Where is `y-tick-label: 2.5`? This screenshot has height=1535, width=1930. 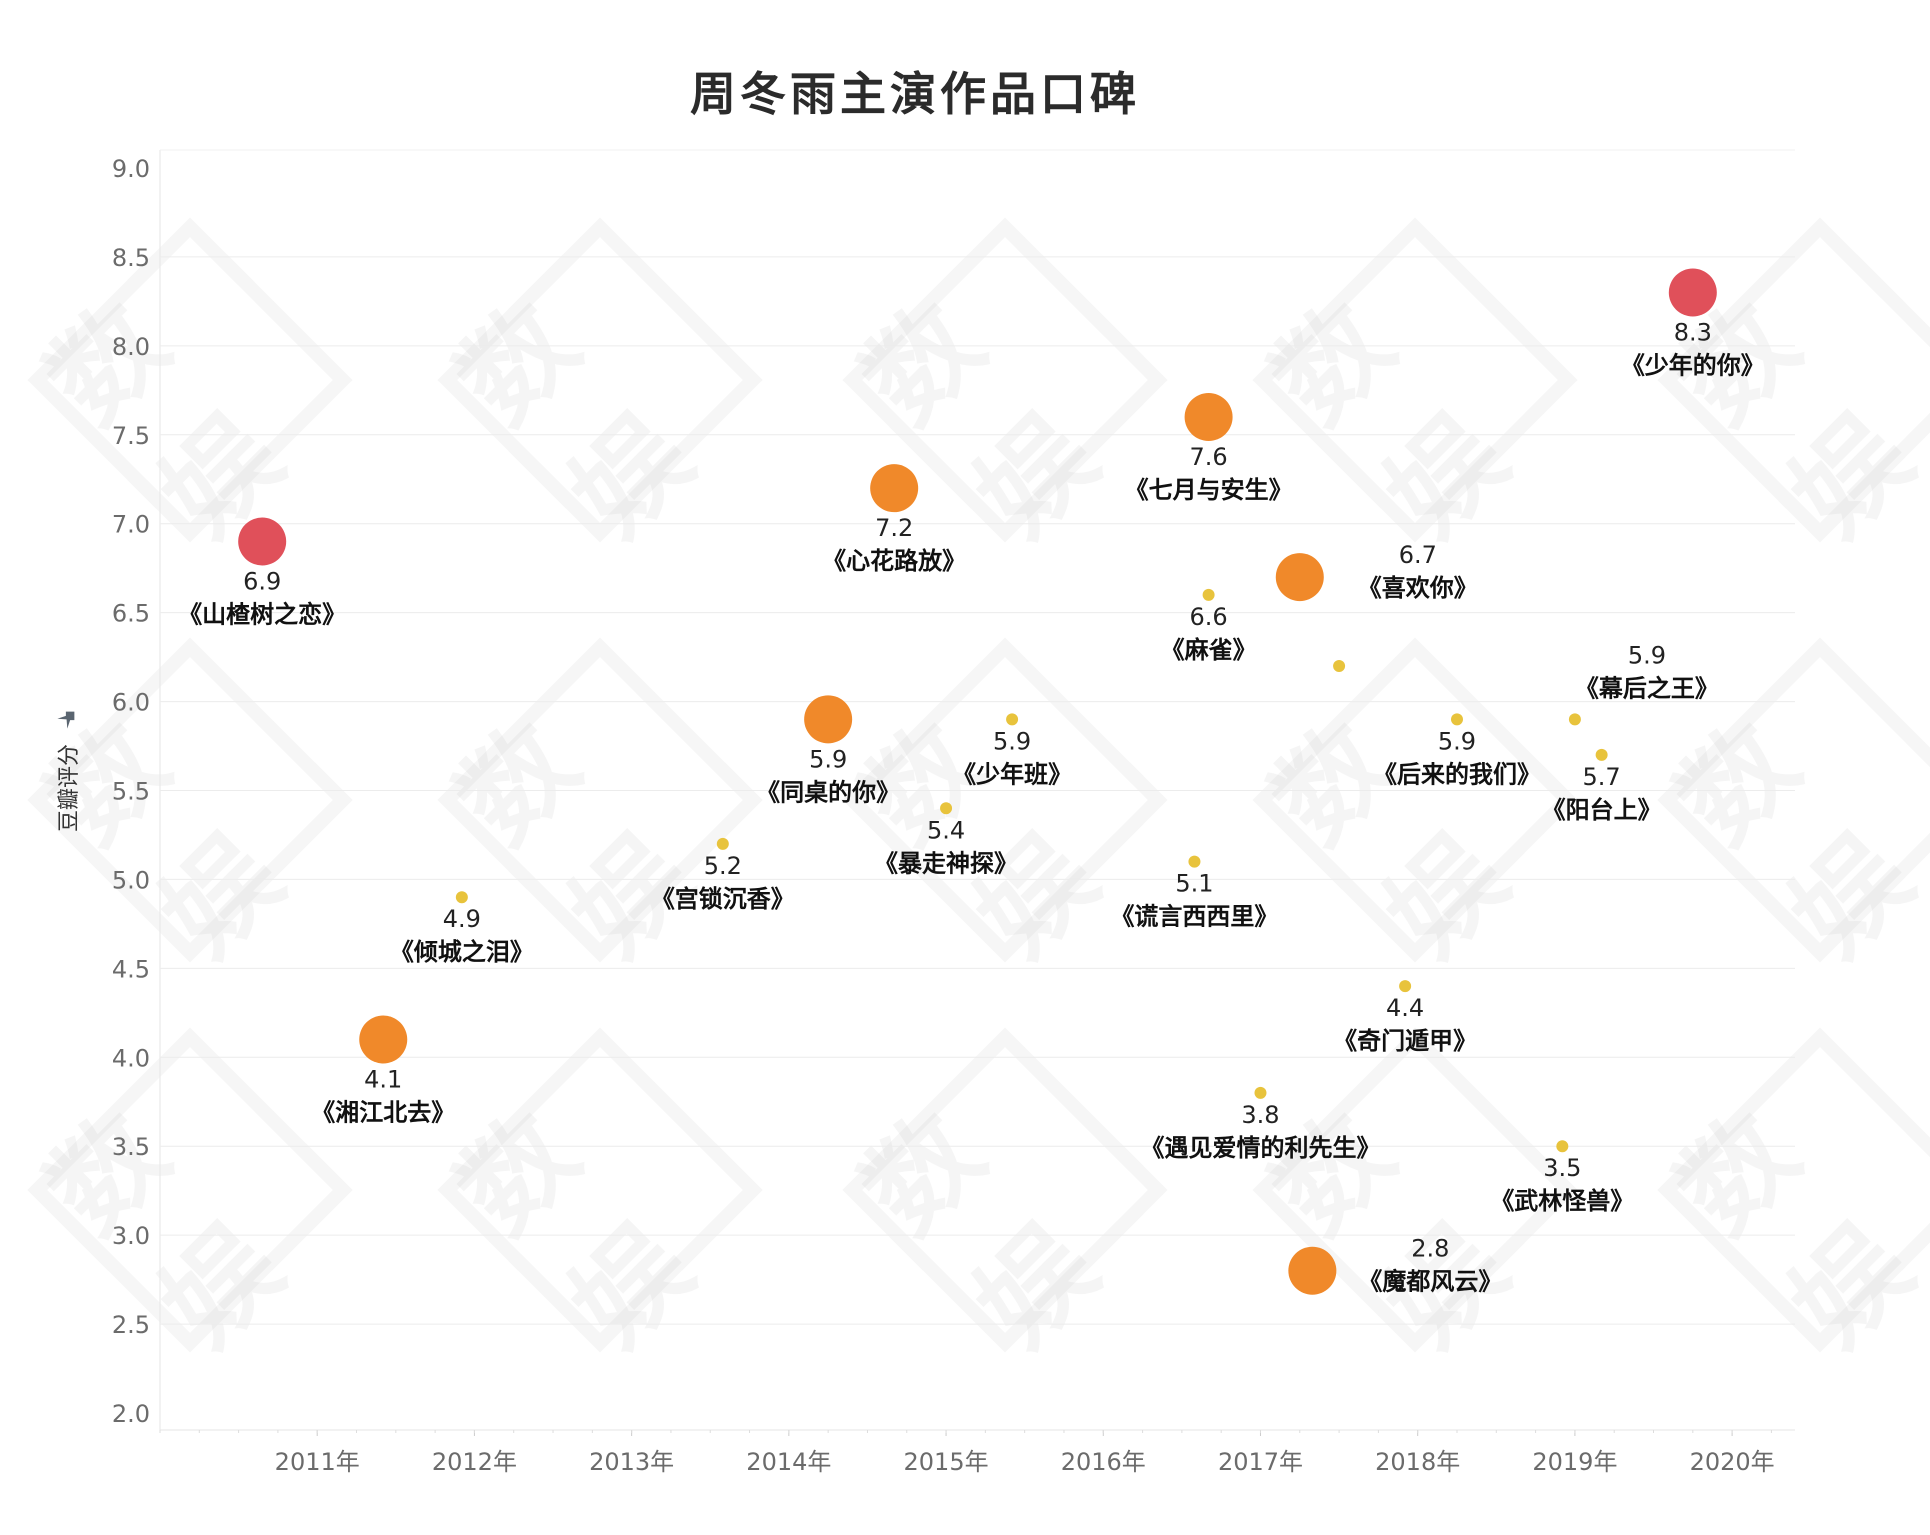 y-tick-label: 2.5 is located at coordinates (131, 1325).